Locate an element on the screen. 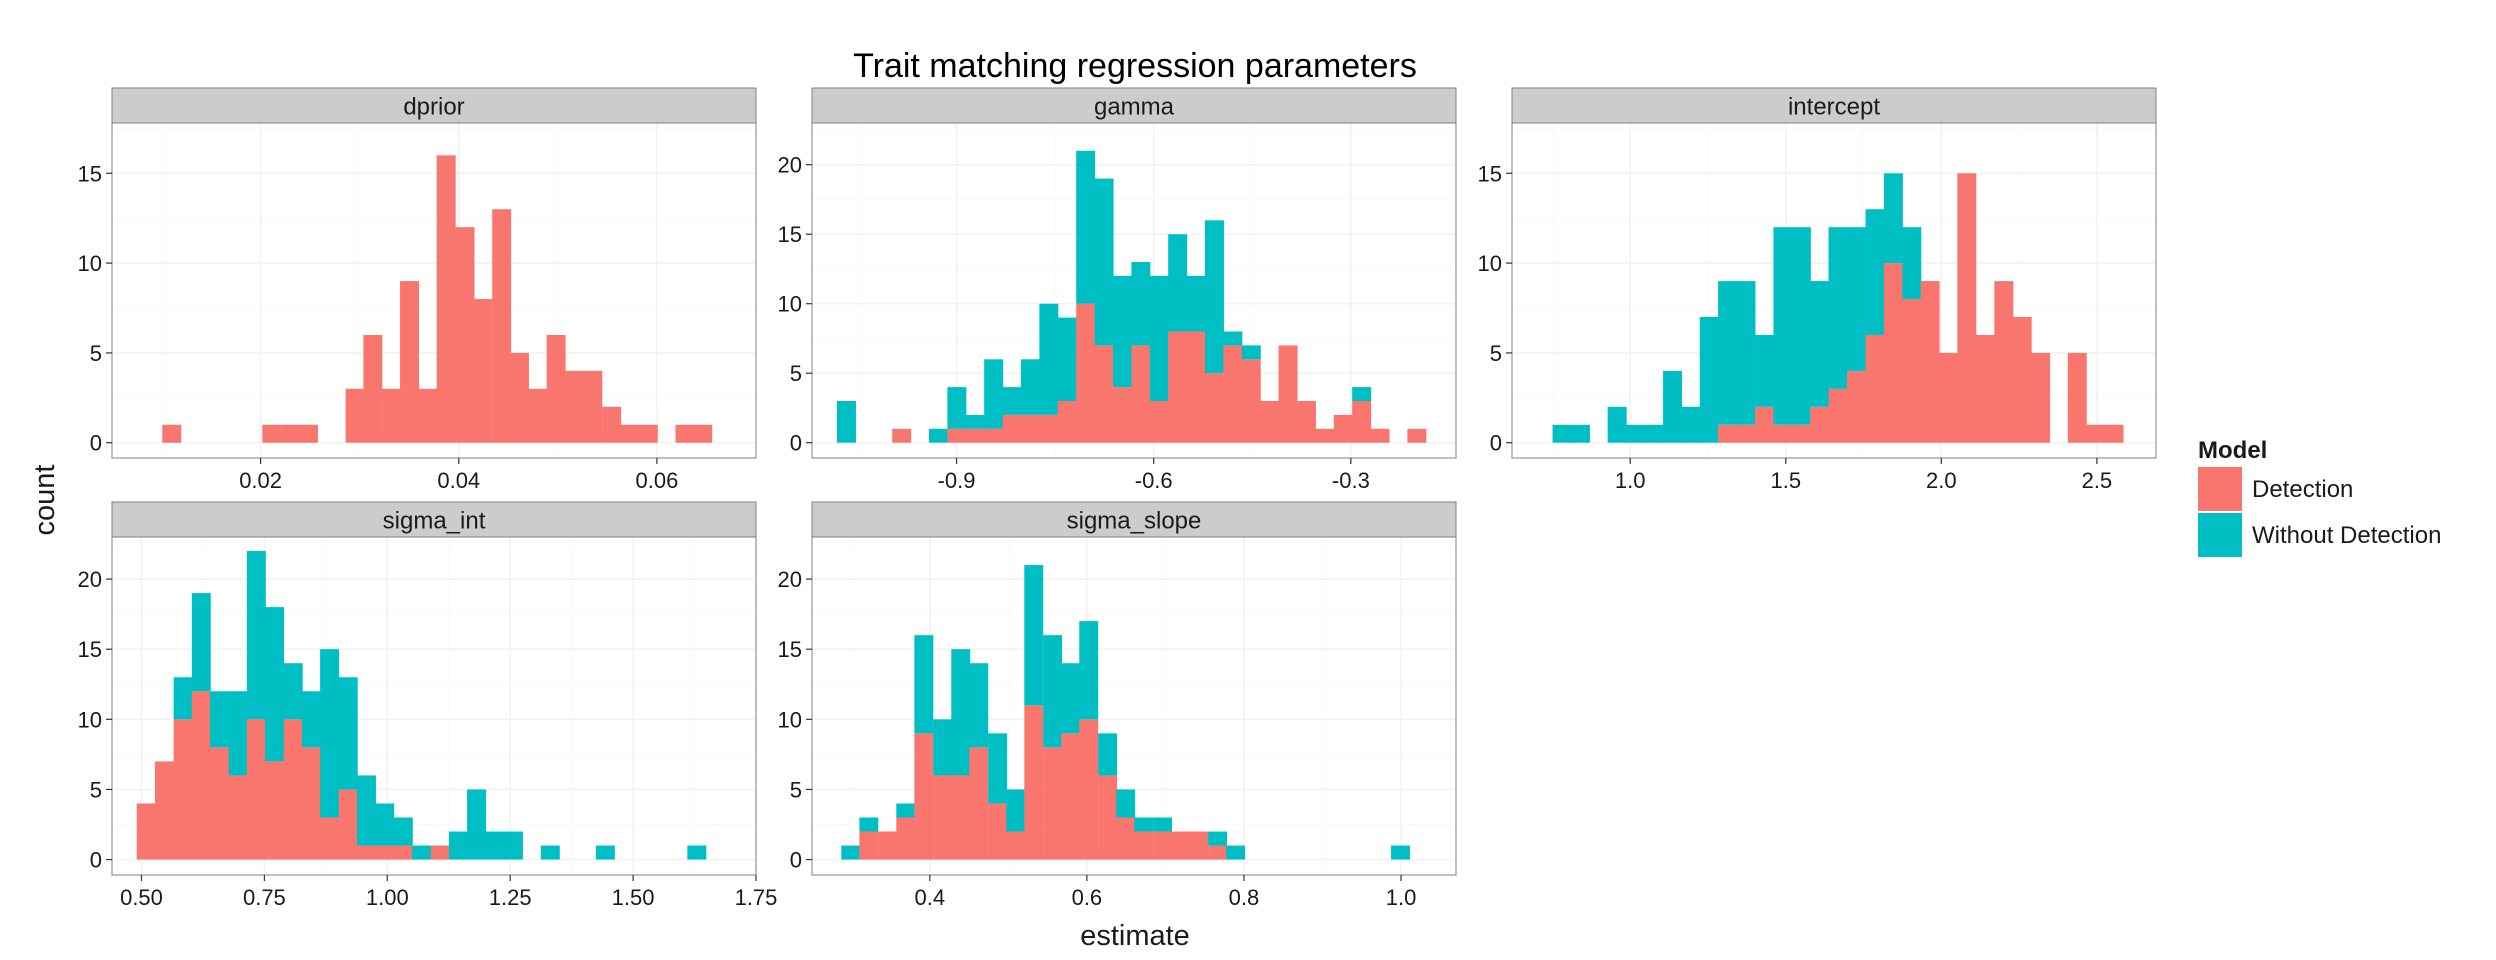  panel-strip-label: sigma_int is located at coordinates (434, 521).